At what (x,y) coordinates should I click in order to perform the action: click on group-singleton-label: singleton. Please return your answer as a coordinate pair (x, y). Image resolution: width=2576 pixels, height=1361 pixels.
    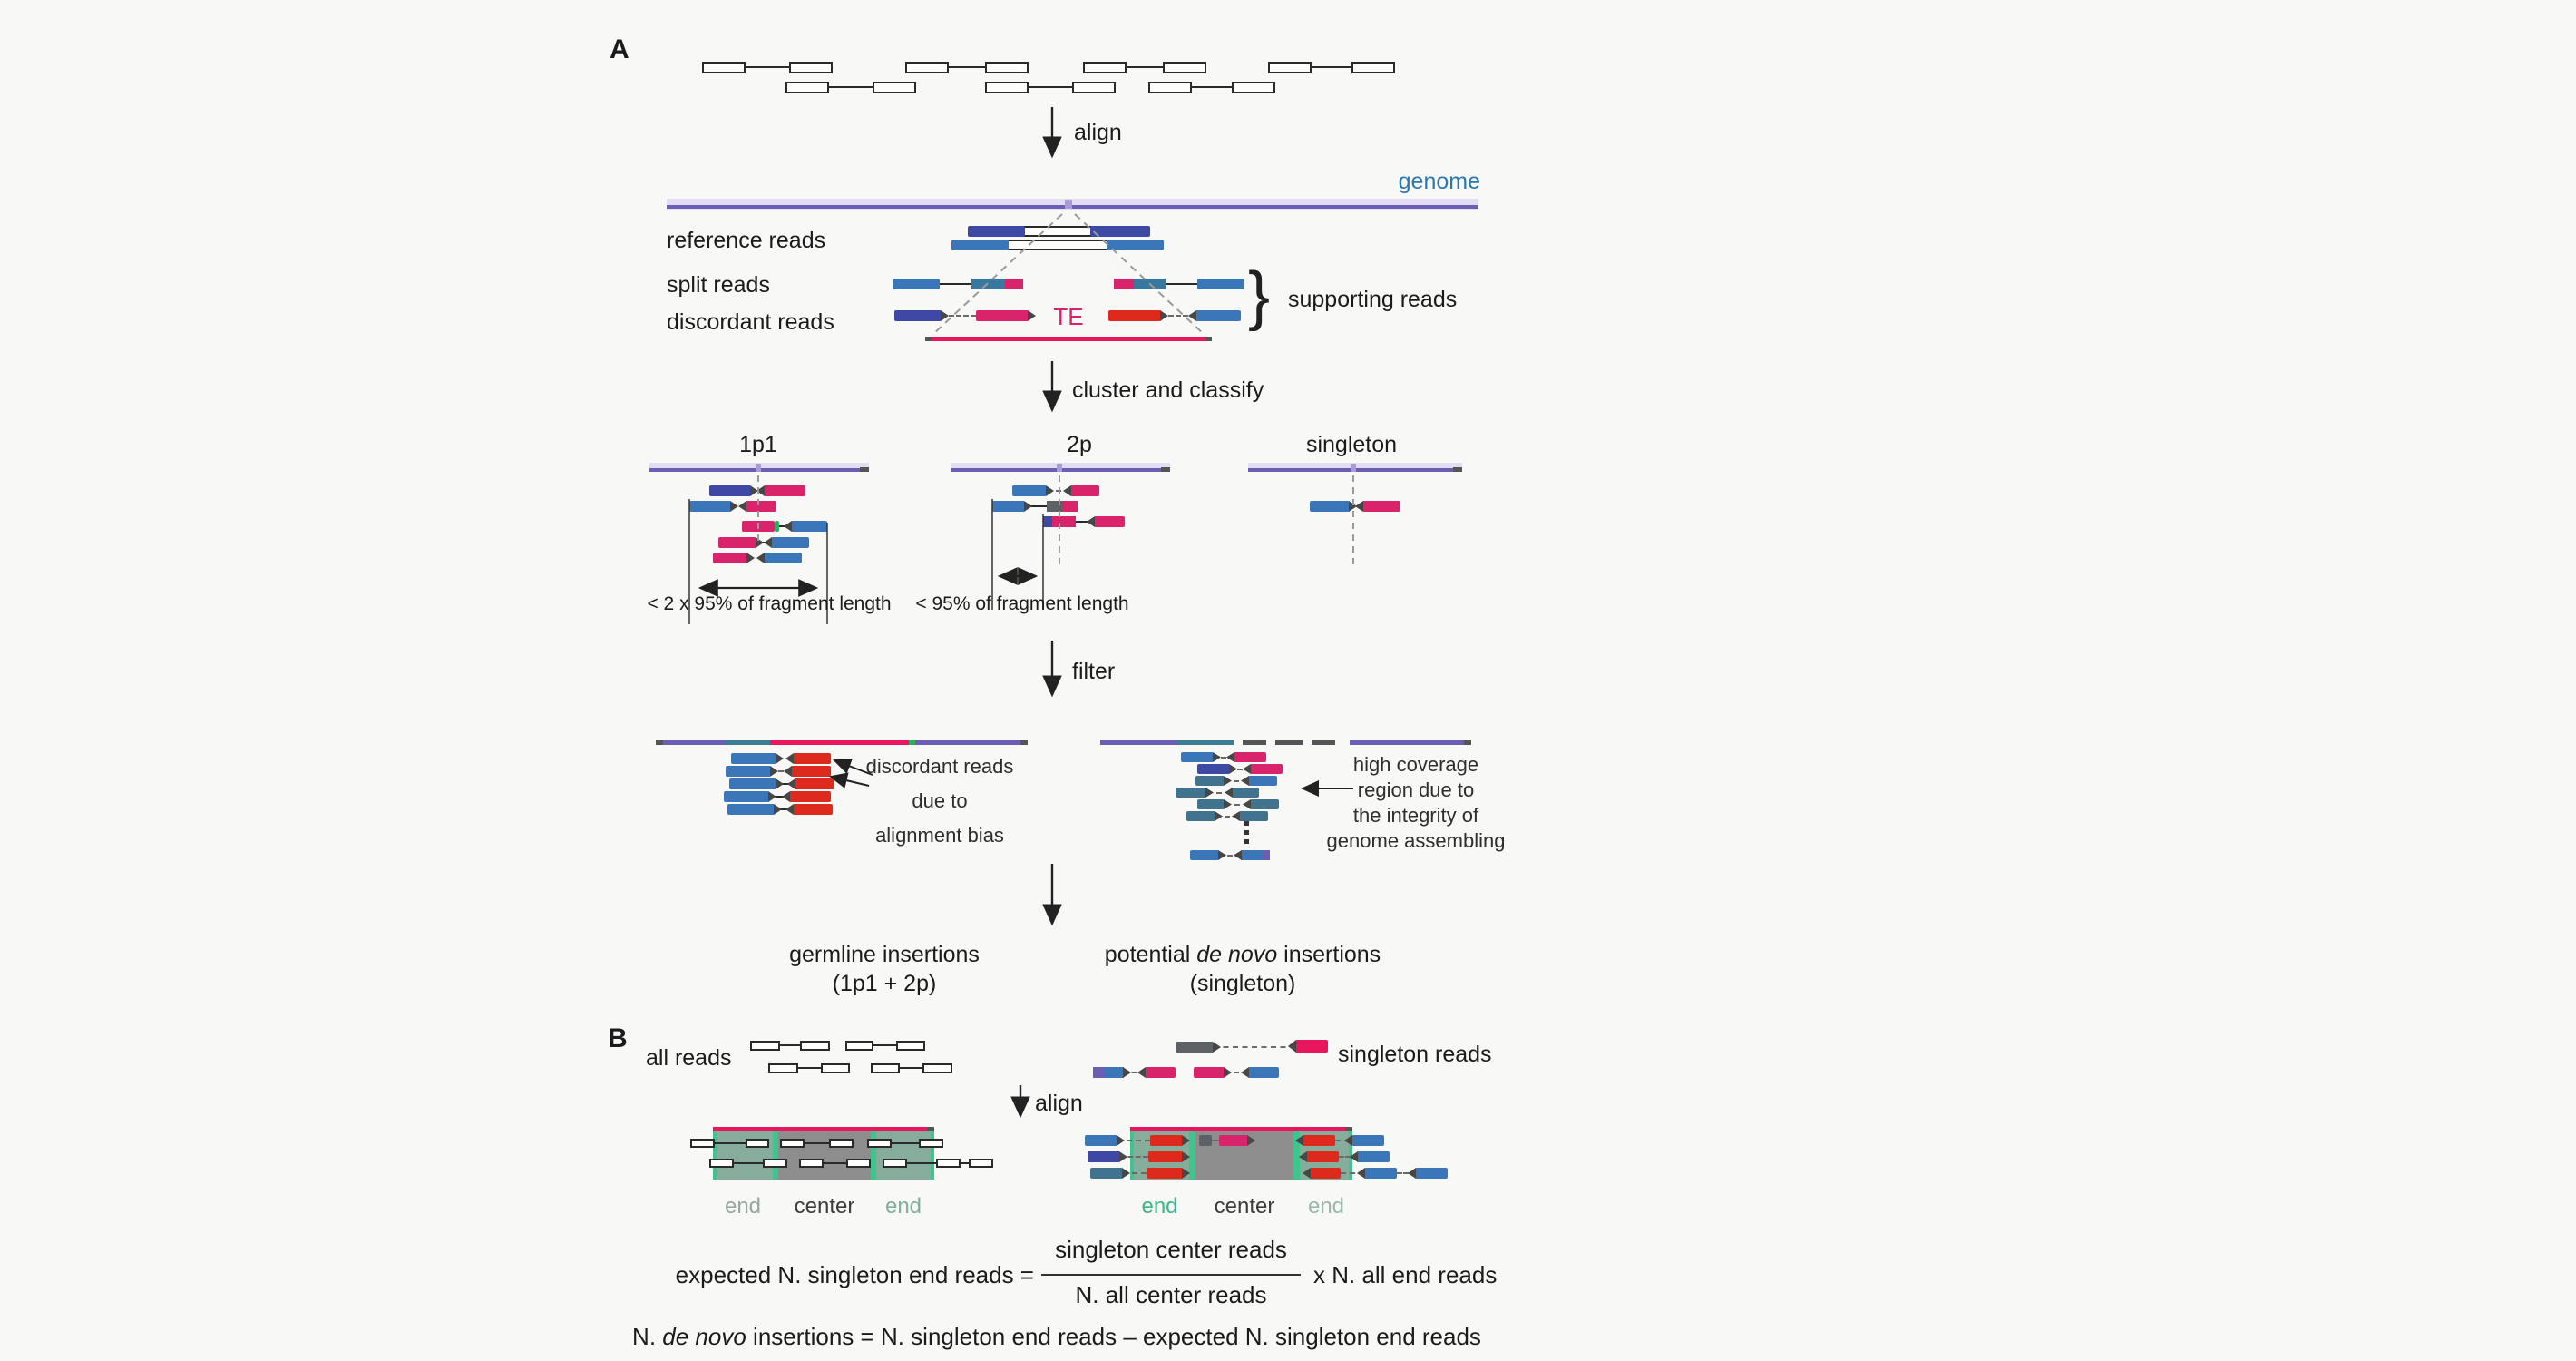
    Looking at the image, I should click on (1351, 444).